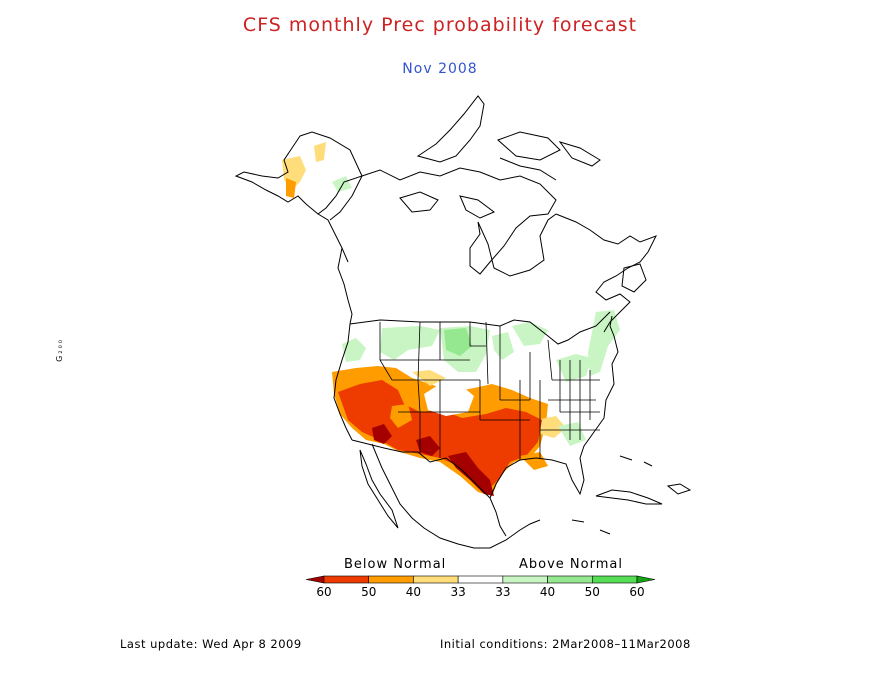  Describe the element at coordinates (503, 346) in the screenshot. I see `minnesota-above-40-area` at that location.